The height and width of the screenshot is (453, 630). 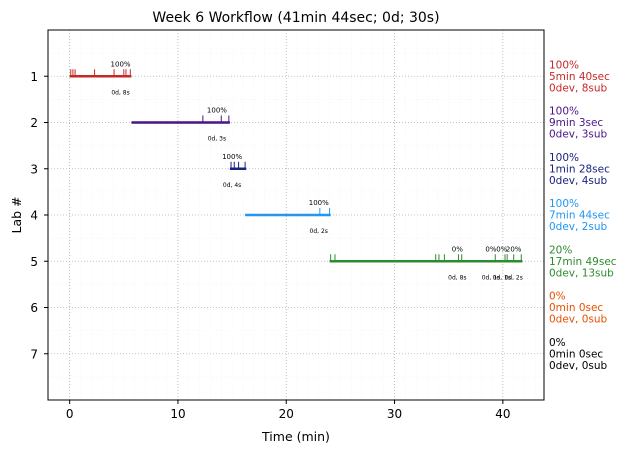 What do you see at coordinates (557, 343) in the screenshot?
I see `lab-7-summary-line: 0%` at bounding box center [557, 343].